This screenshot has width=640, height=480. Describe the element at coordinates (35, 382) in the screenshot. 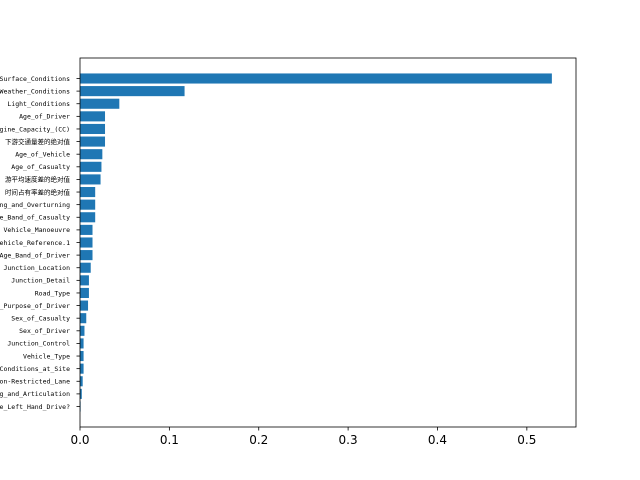

I see `y-tick-label: tion-Restricted_Lane` at that location.